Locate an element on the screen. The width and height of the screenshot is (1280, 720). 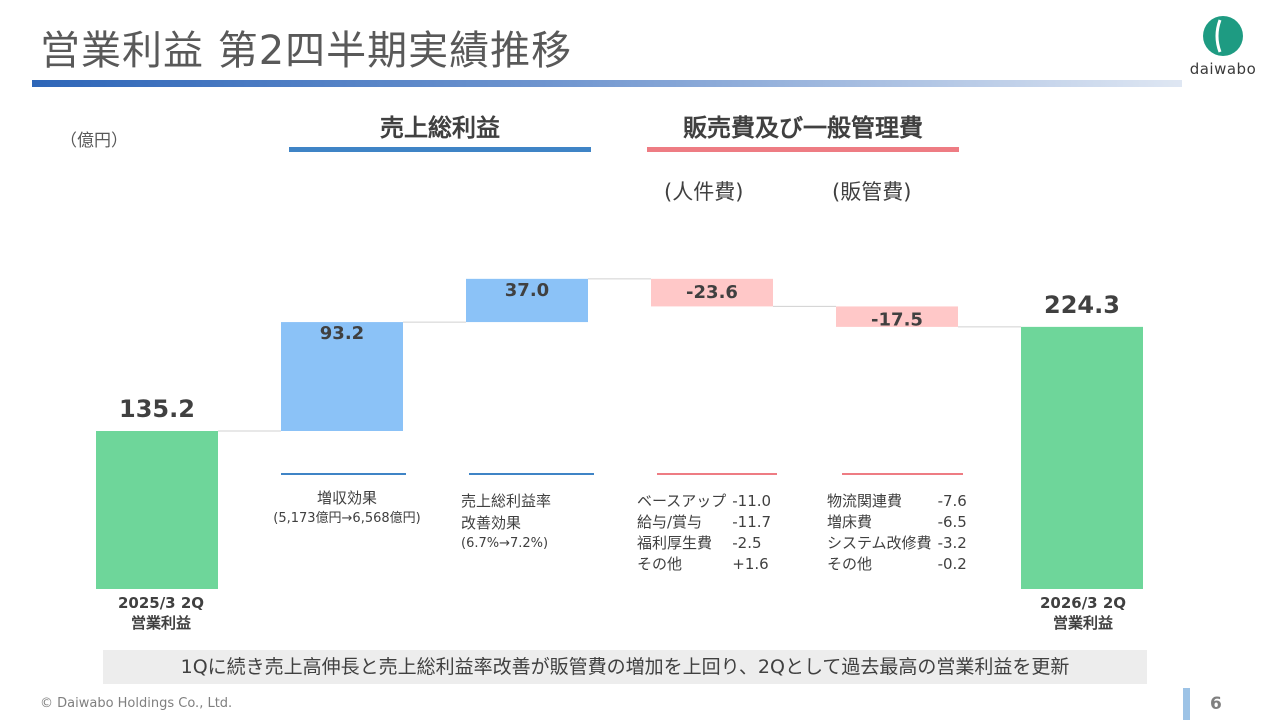
page-number-accent is located at coordinates (1186, 704).